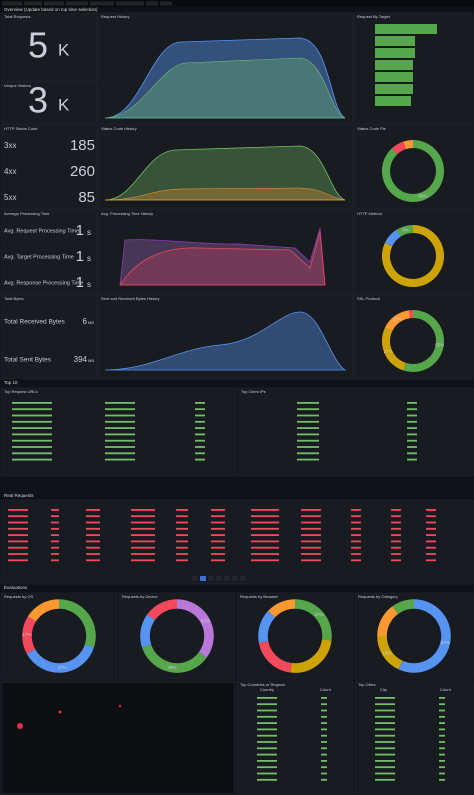  What do you see at coordinates (21, 391) in the screenshot?
I see `panel-title: Top Request URLs` at bounding box center [21, 391].